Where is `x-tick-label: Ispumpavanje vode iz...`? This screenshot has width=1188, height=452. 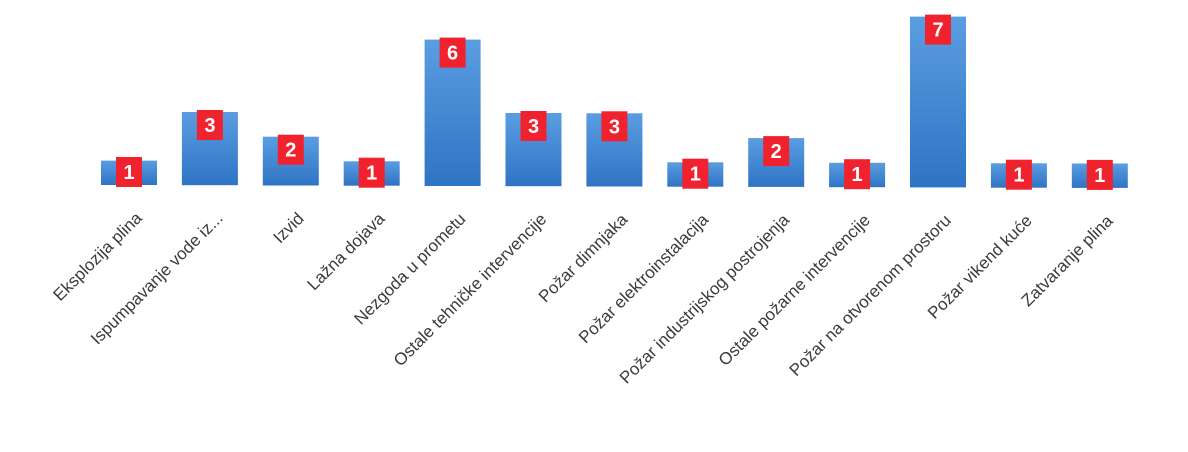
x-tick-label: Ispumpavanje vode iz... is located at coordinates (157, 279).